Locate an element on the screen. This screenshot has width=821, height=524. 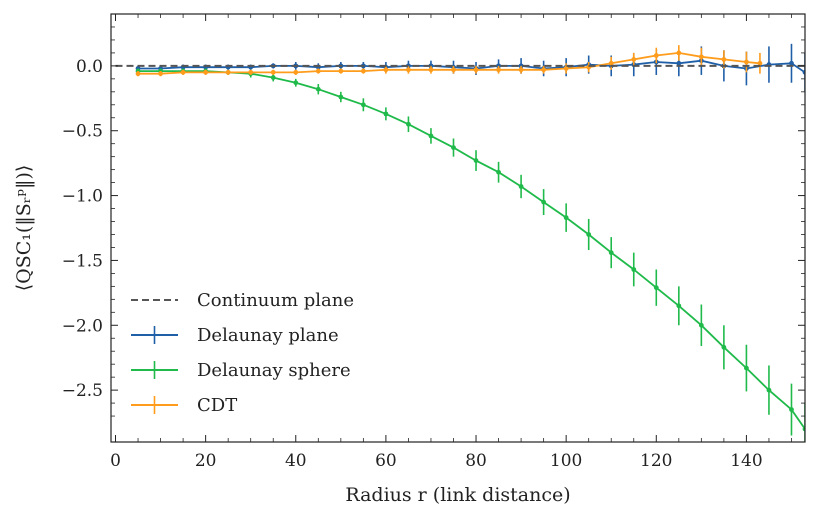
legend-label: Delaunay sphere is located at coordinates (274, 370).